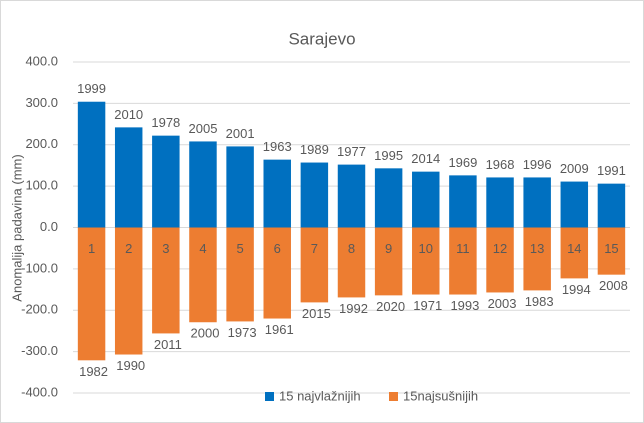 This screenshot has width=644, height=423. Describe the element at coordinates (16, 227) in the screenshot. I see `y-axis-label: Anomalija padavina (mm)` at that location.